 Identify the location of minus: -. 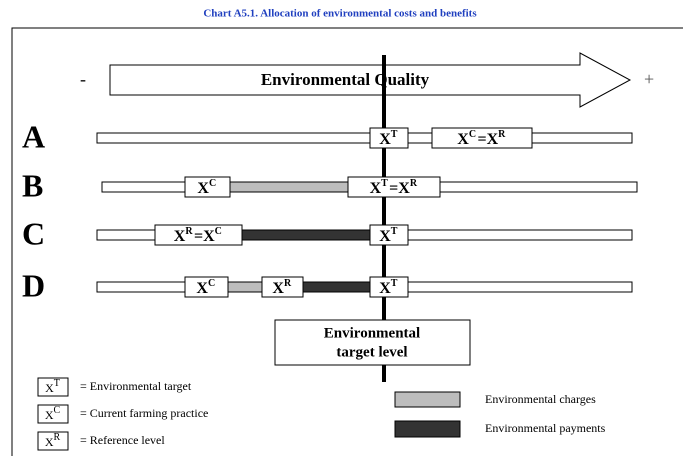
(83, 79).